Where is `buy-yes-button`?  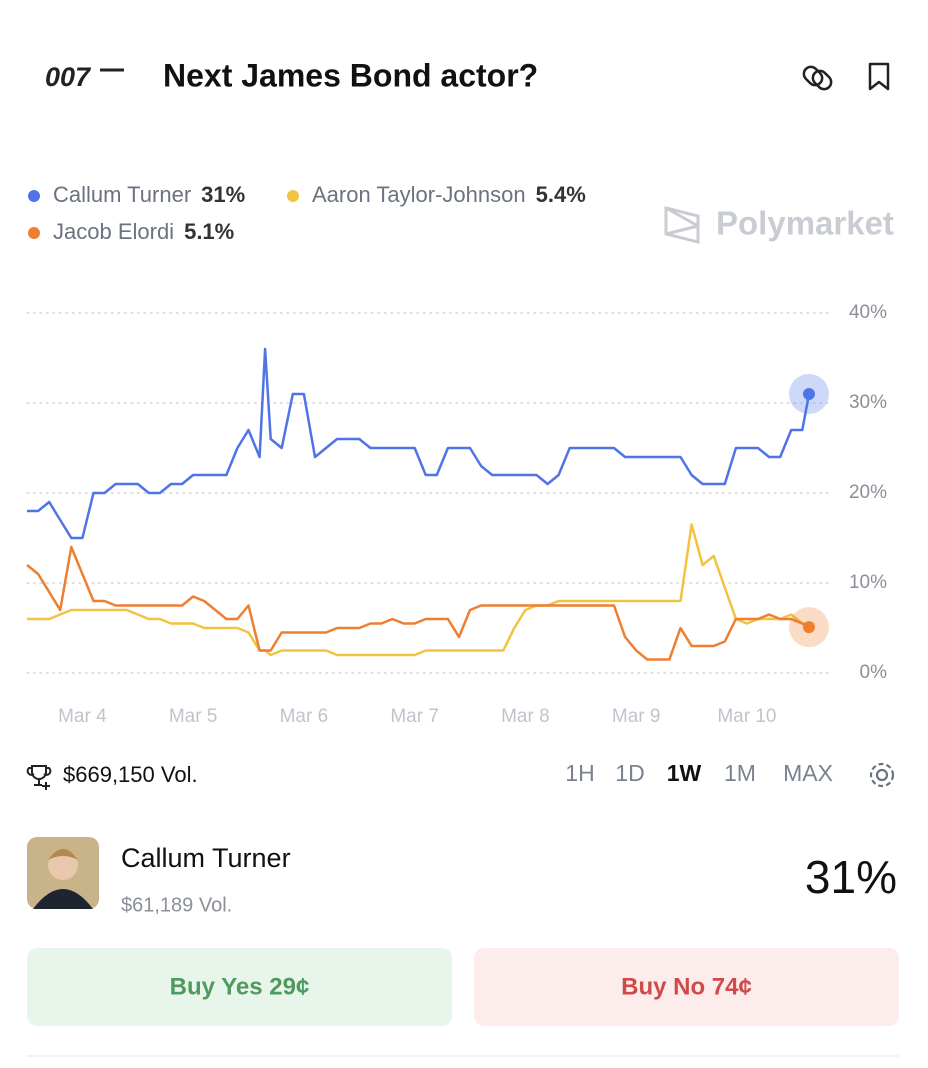
buy-yes-button is located at coordinates (239, 987).